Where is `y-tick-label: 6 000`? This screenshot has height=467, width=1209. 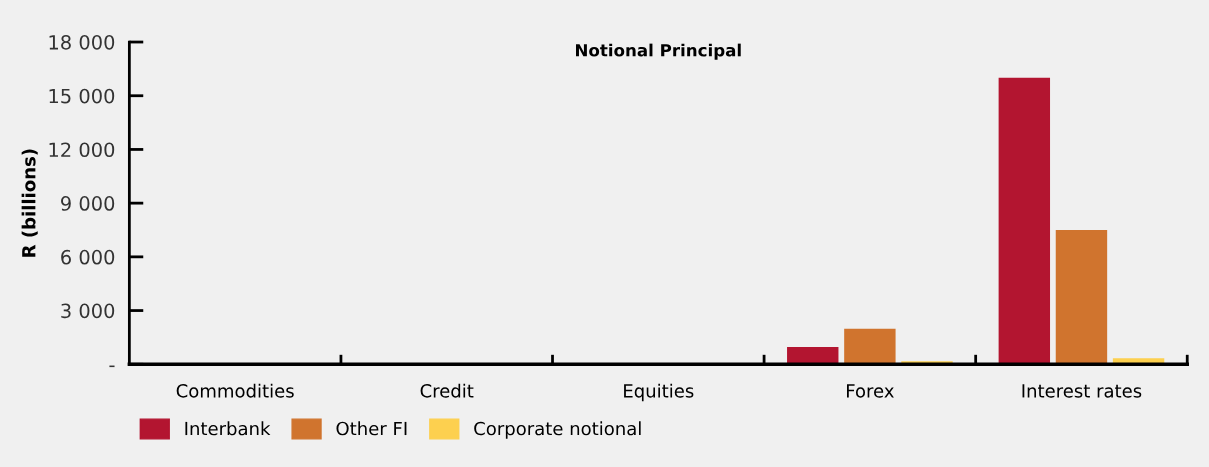 y-tick-label: 6 000 is located at coordinates (88, 257).